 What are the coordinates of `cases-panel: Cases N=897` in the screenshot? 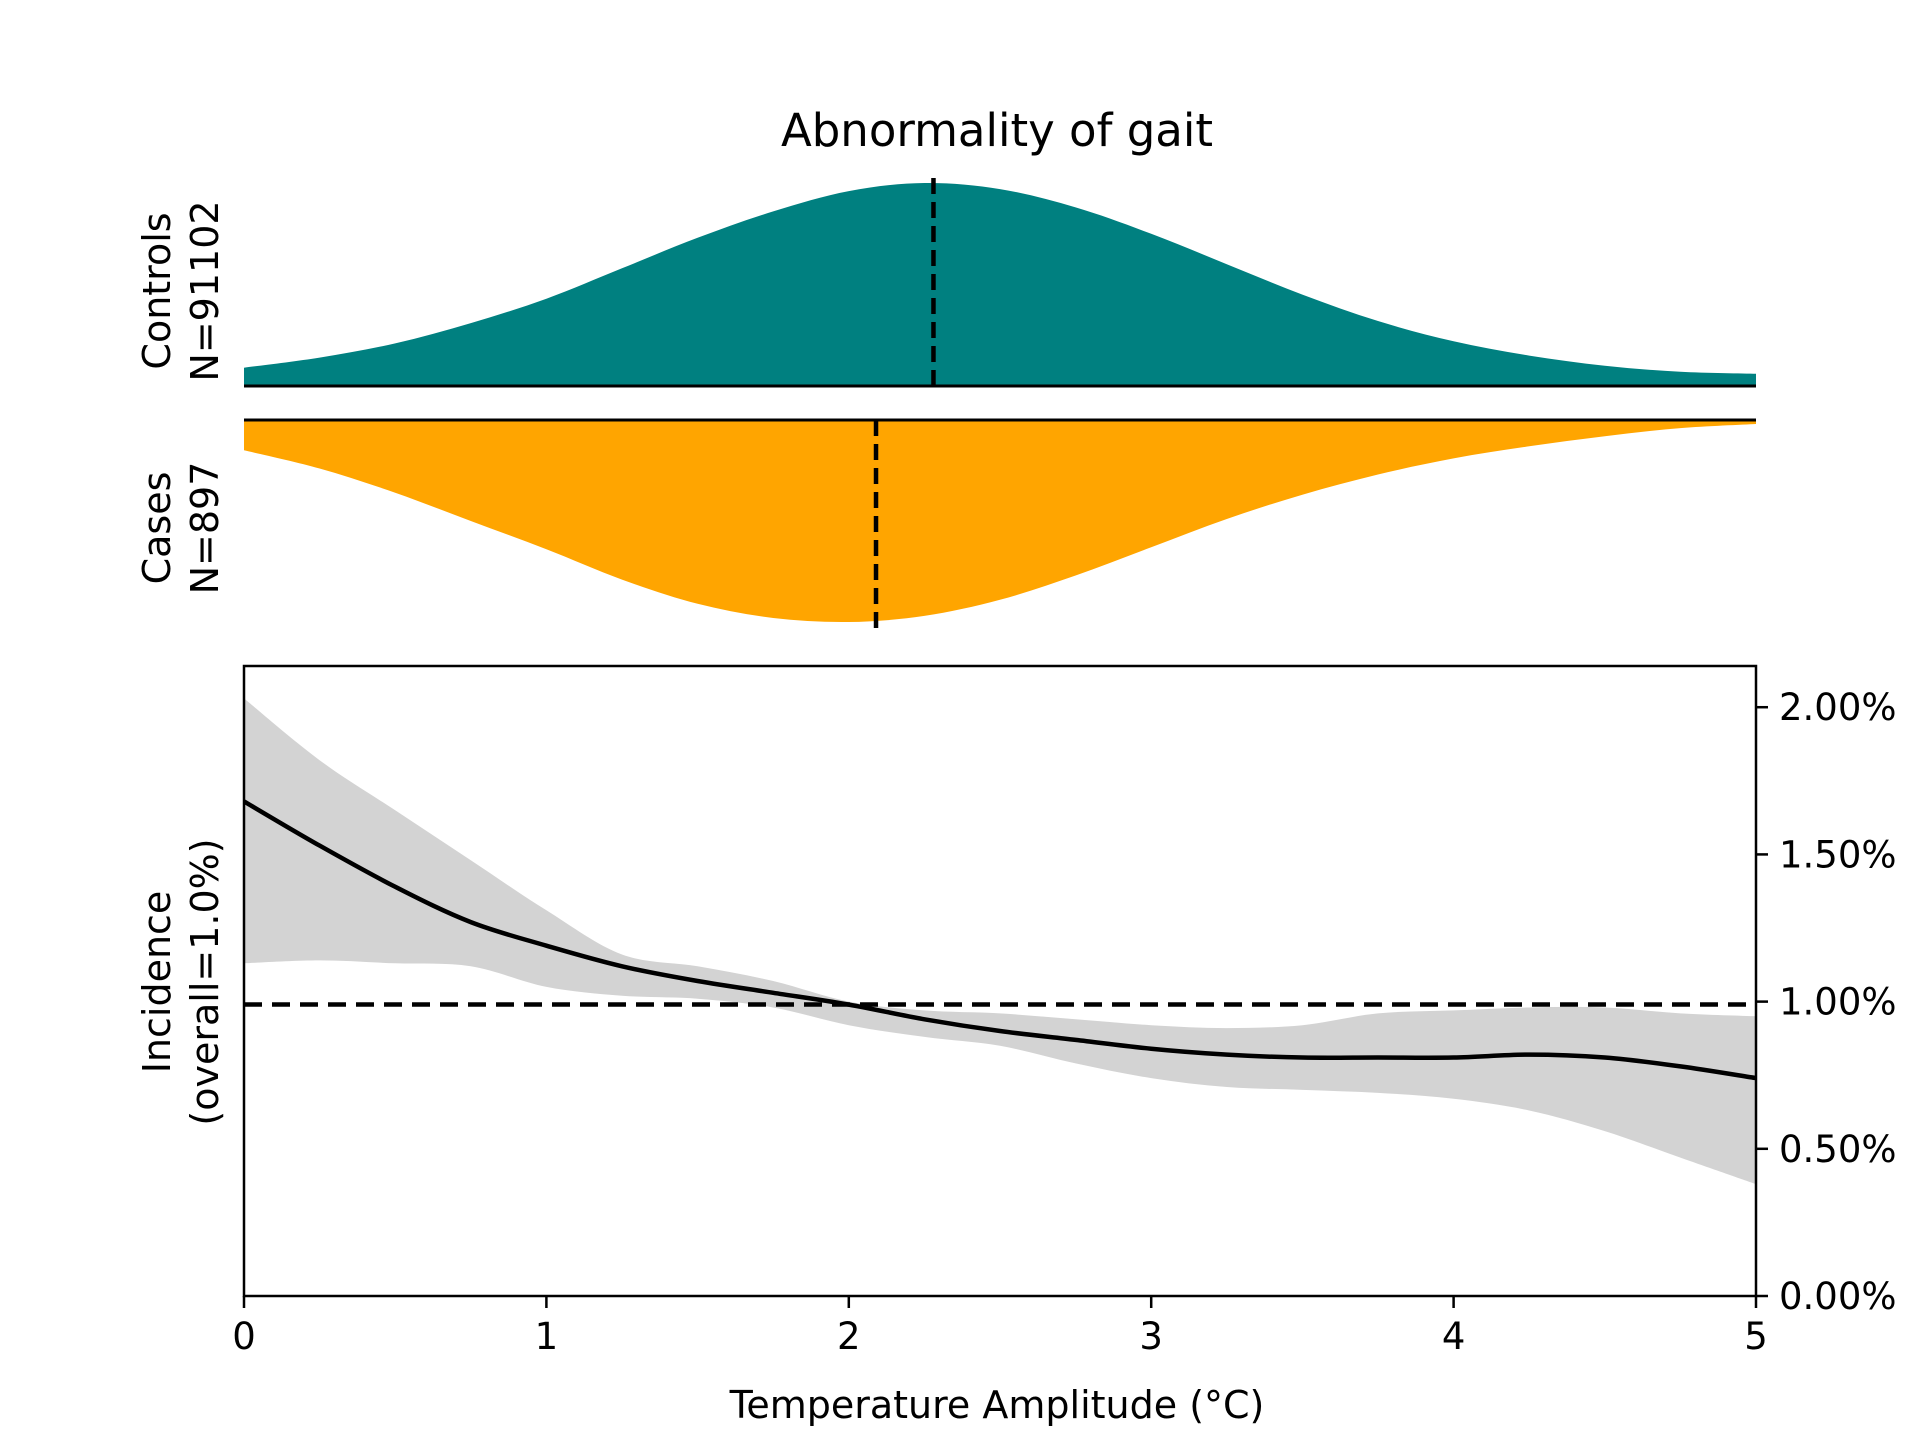 It's located at (945, 524).